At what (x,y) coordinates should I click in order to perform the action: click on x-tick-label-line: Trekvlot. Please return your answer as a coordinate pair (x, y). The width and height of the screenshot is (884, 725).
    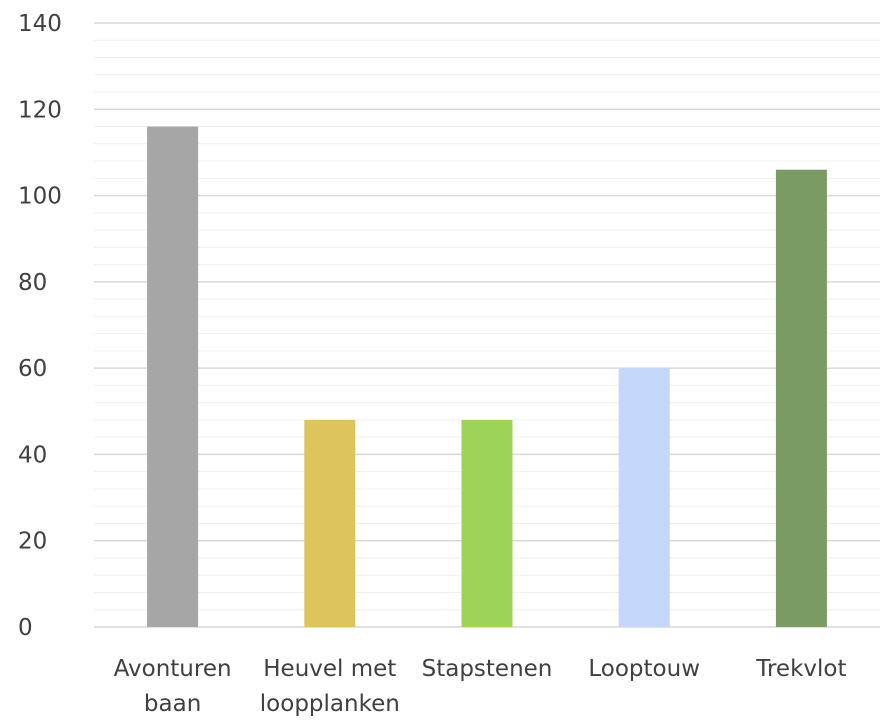
    Looking at the image, I should click on (800, 669).